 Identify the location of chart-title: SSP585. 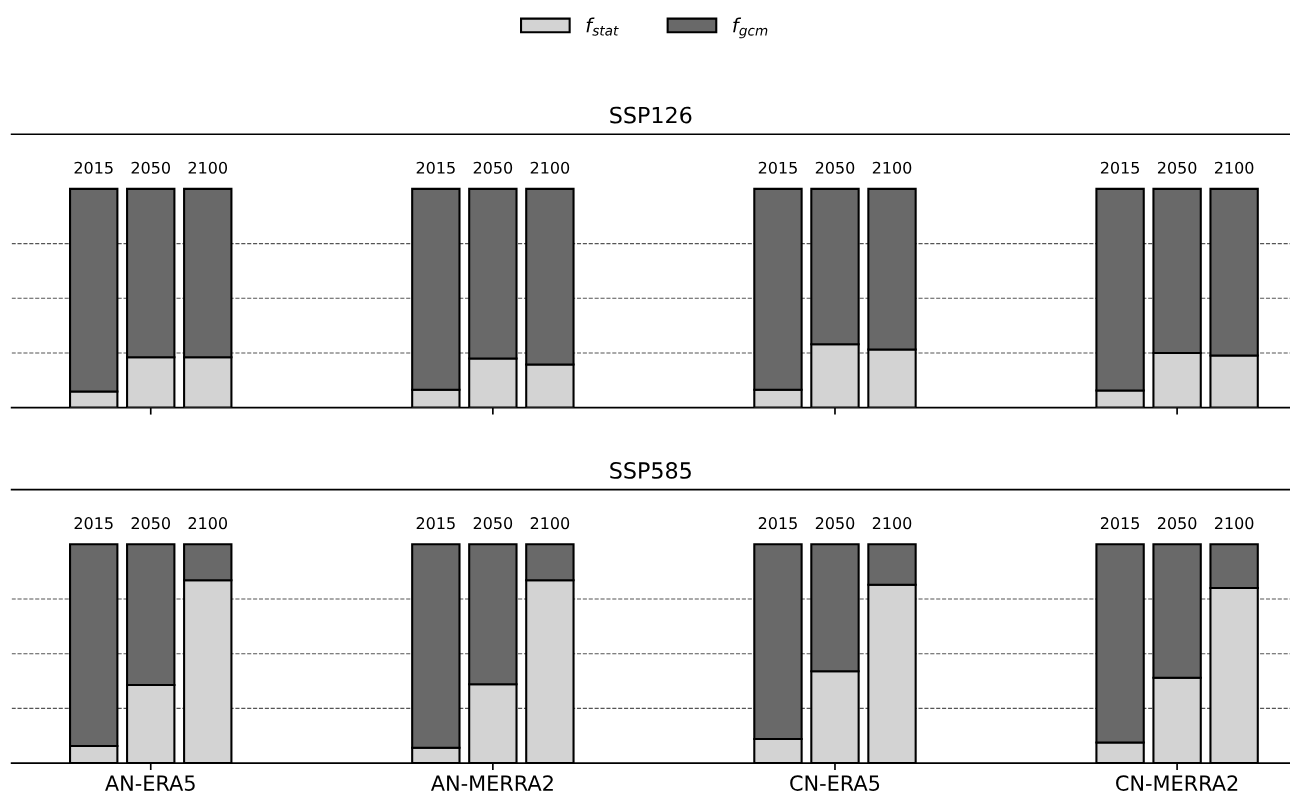
(650, 470).